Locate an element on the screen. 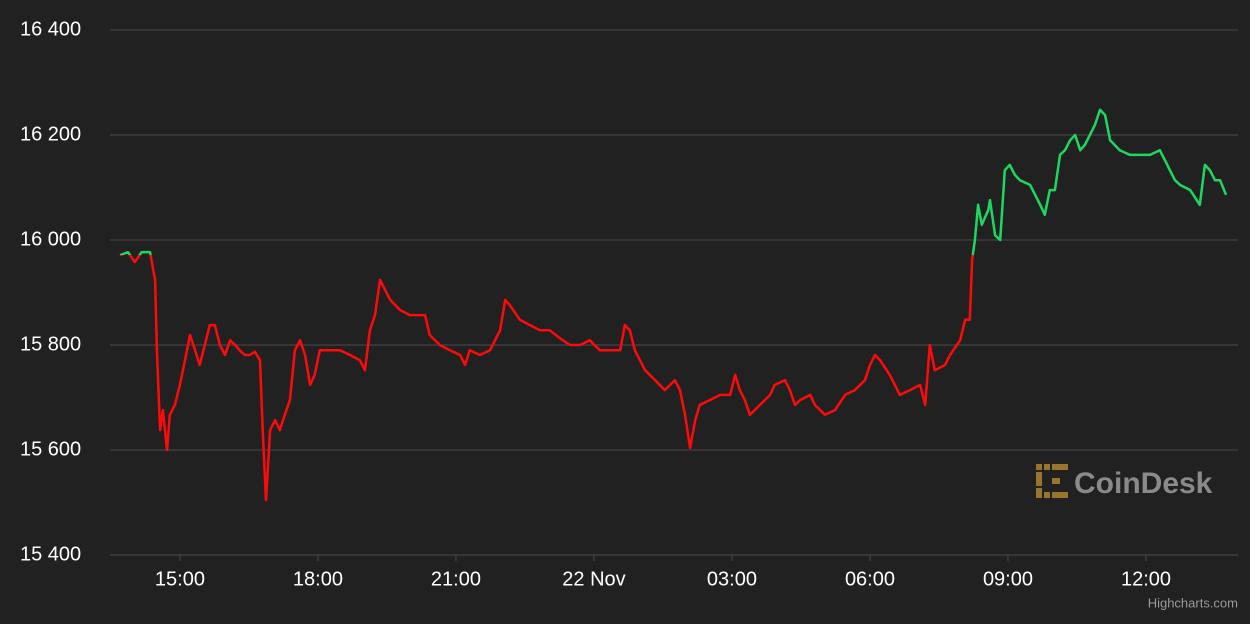 The width and height of the screenshot is (1250, 624). x-tick-label: 22 Nov is located at coordinates (593, 579).